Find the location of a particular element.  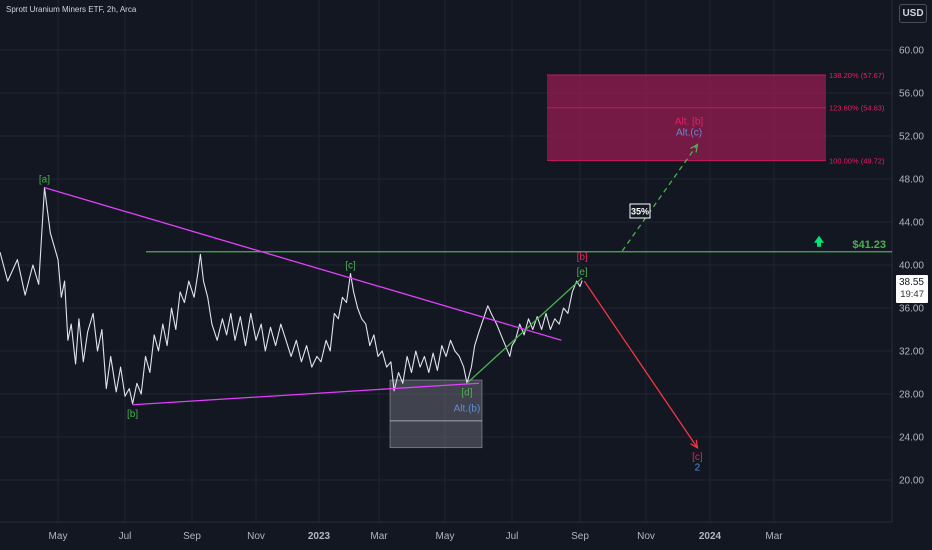

correction-zone-box is located at coordinates (436, 414).